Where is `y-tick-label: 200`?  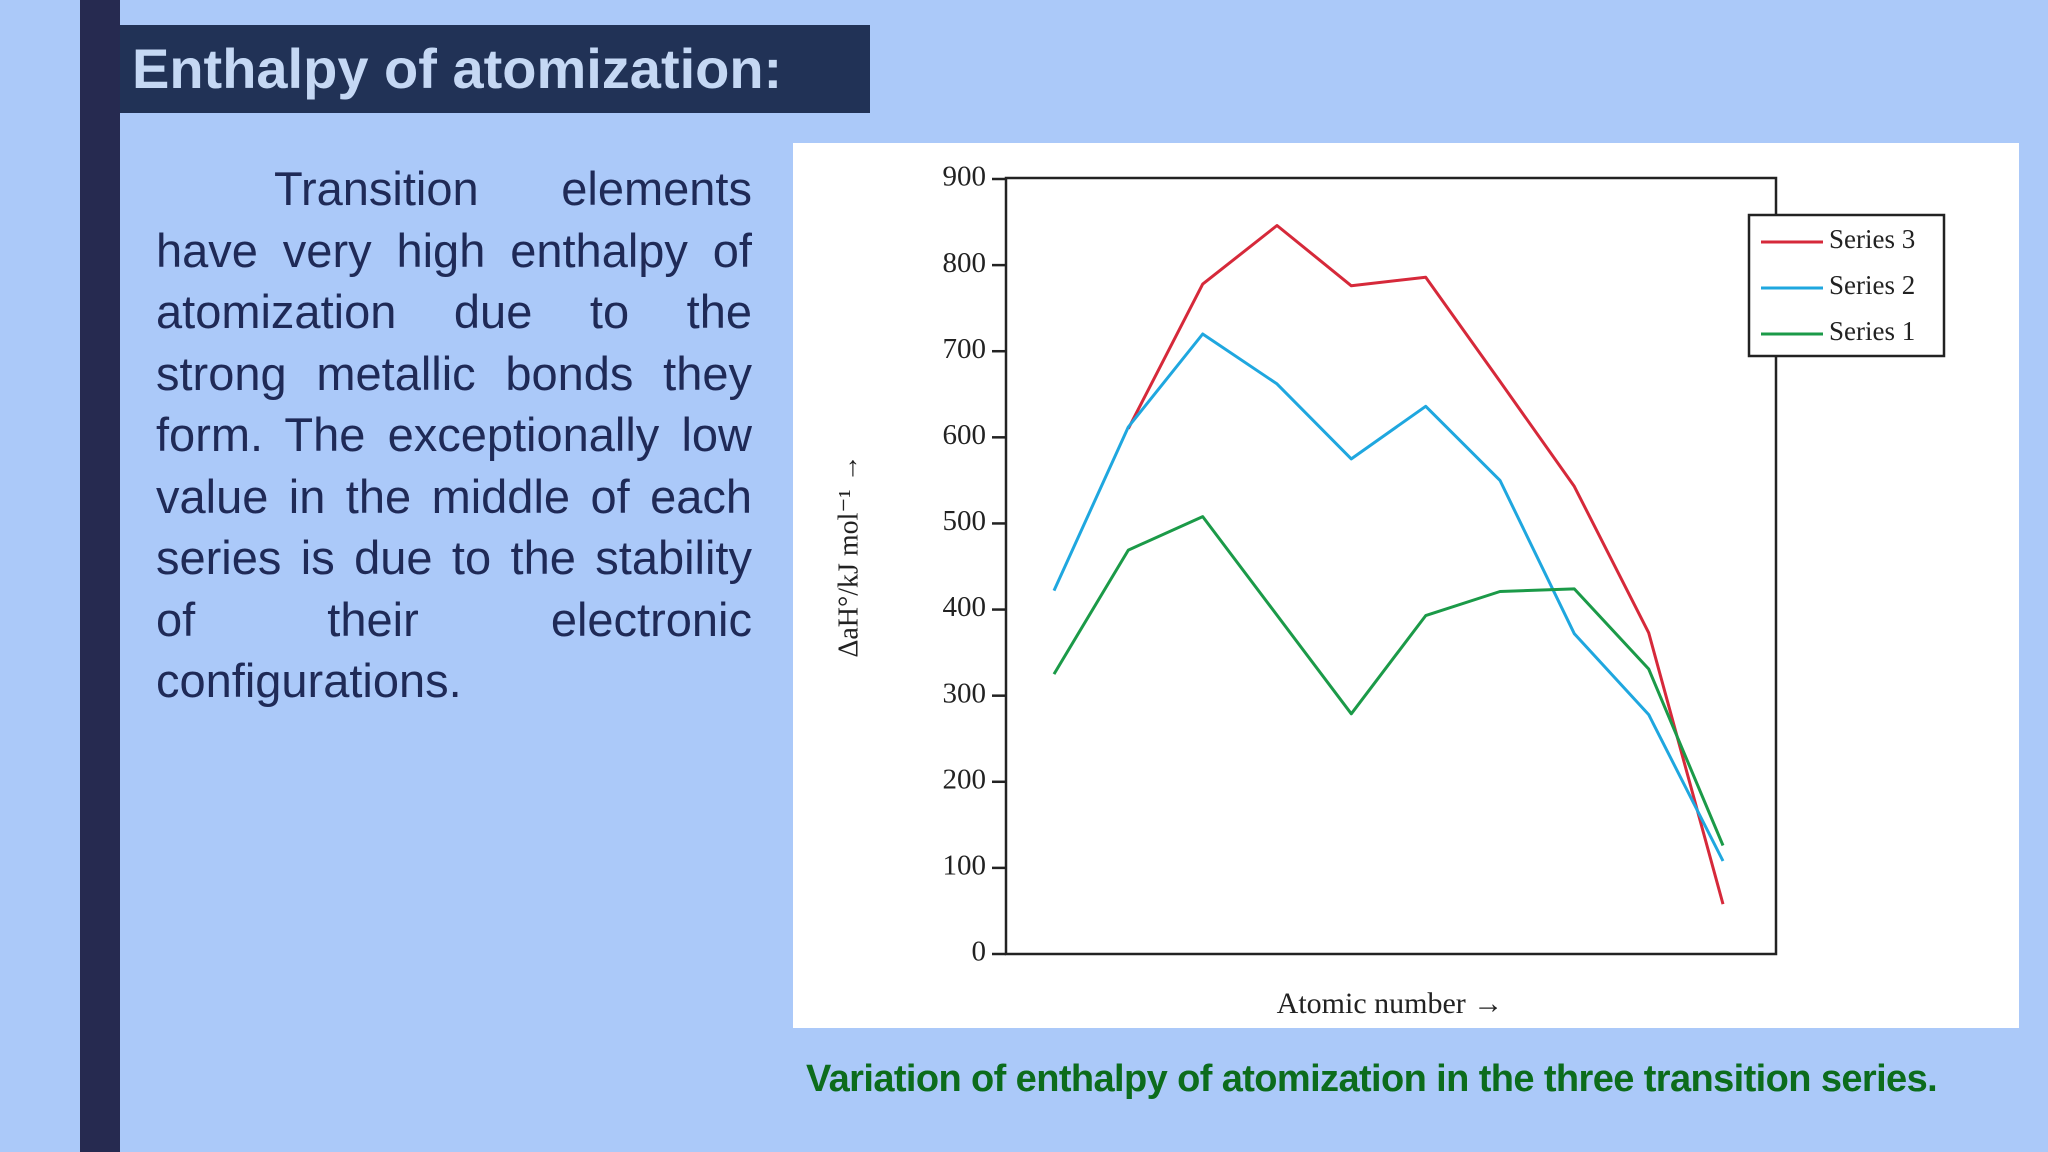 y-tick-label: 200 is located at coordinates (965, 779).